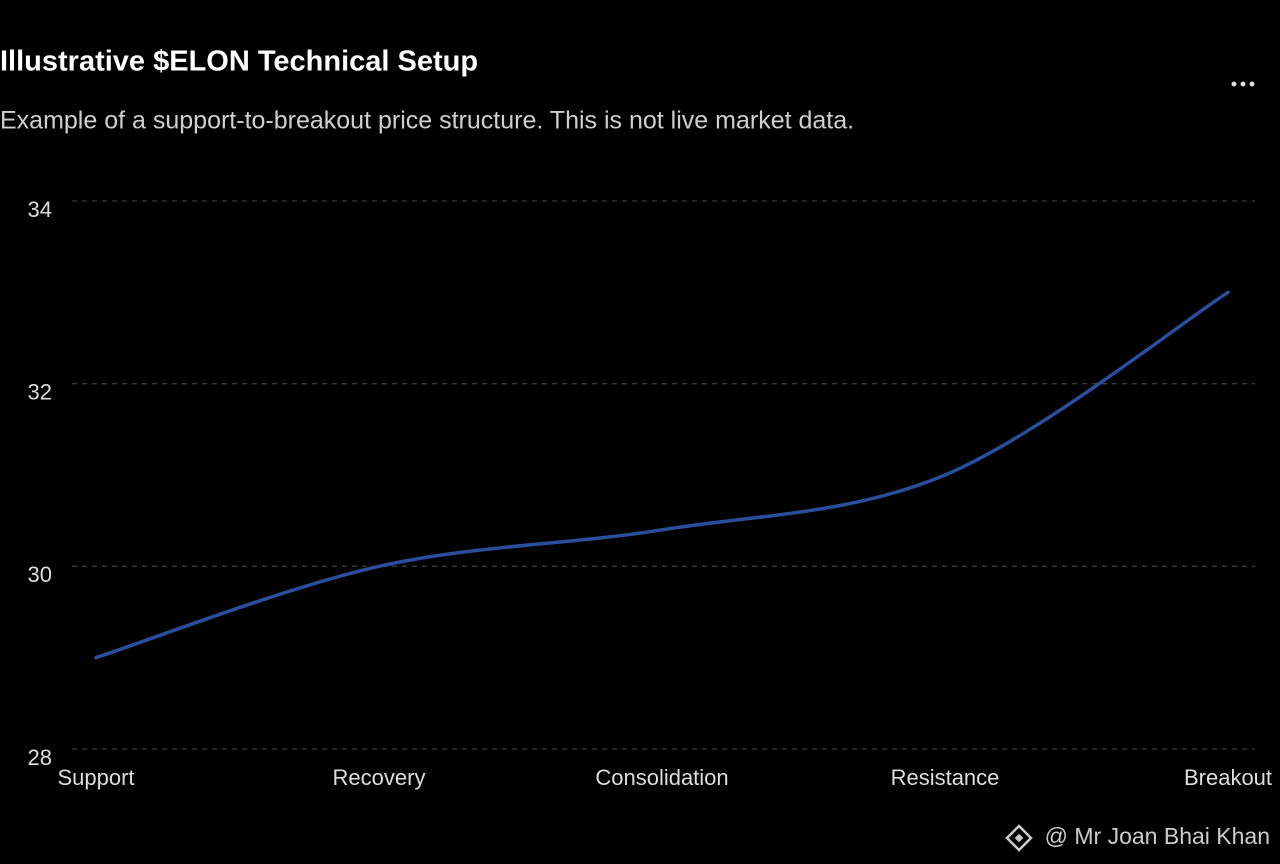 This screenshot has height=864, width=1280. I want to click on y-tick-label: 32, so click(40, 391).